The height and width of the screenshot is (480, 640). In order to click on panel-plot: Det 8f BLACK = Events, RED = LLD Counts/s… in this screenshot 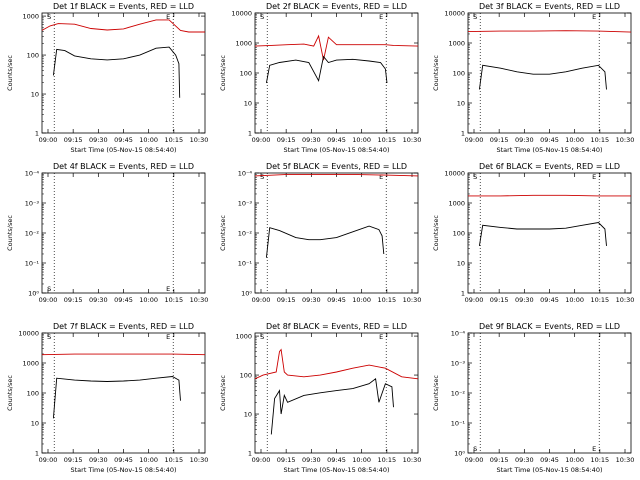, I will do `click(320, 398)`.